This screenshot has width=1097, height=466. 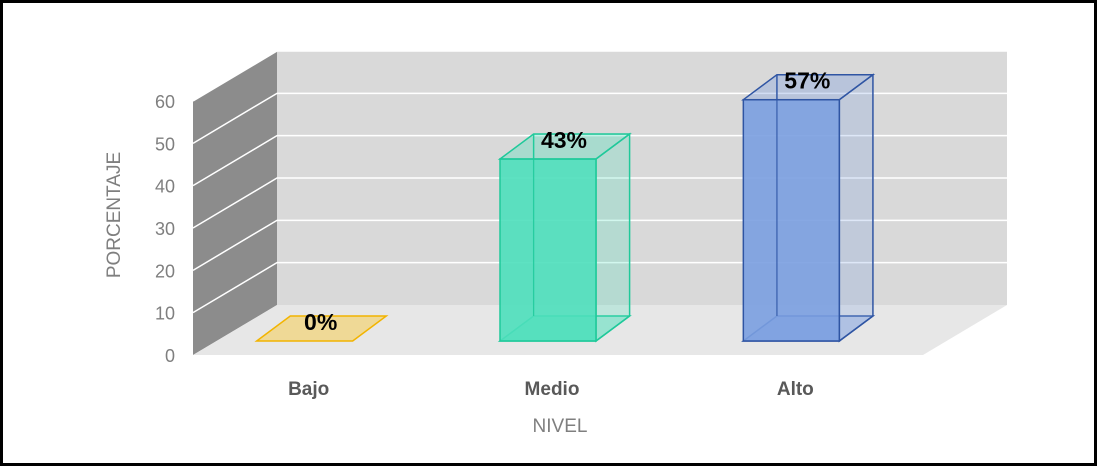 I want to click on y-tick-label: 30, so click(x=165, y=229).